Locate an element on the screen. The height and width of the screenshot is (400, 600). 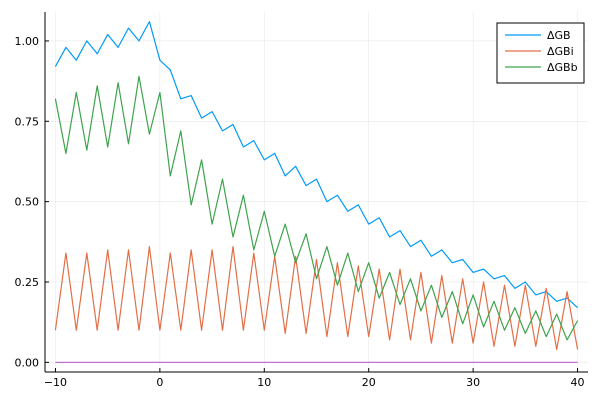
y-tick-label: 0.75 is located at coordinates (27, 121).